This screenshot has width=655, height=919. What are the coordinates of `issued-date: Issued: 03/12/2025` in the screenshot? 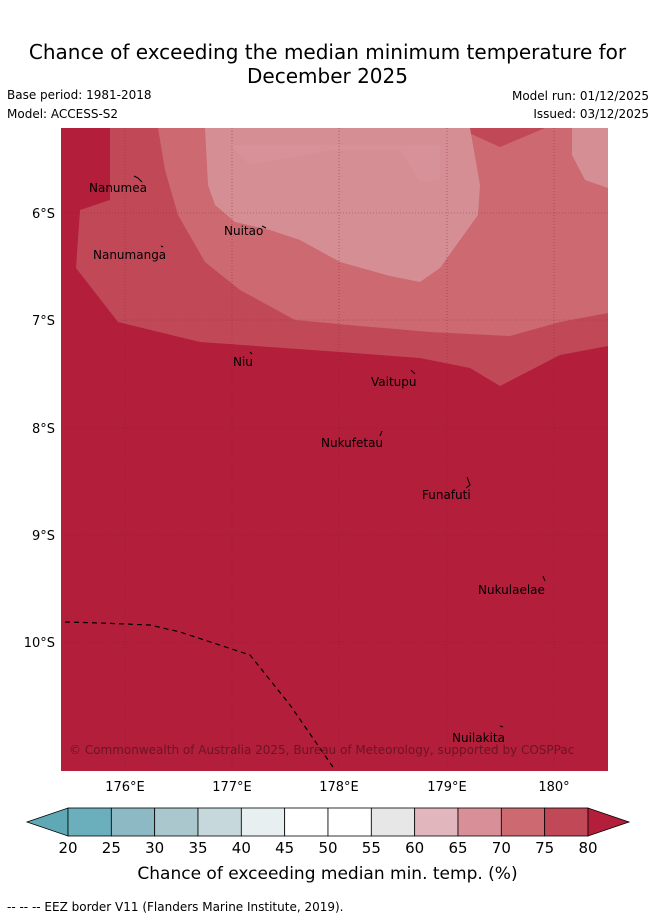 It's located at (591, 114).